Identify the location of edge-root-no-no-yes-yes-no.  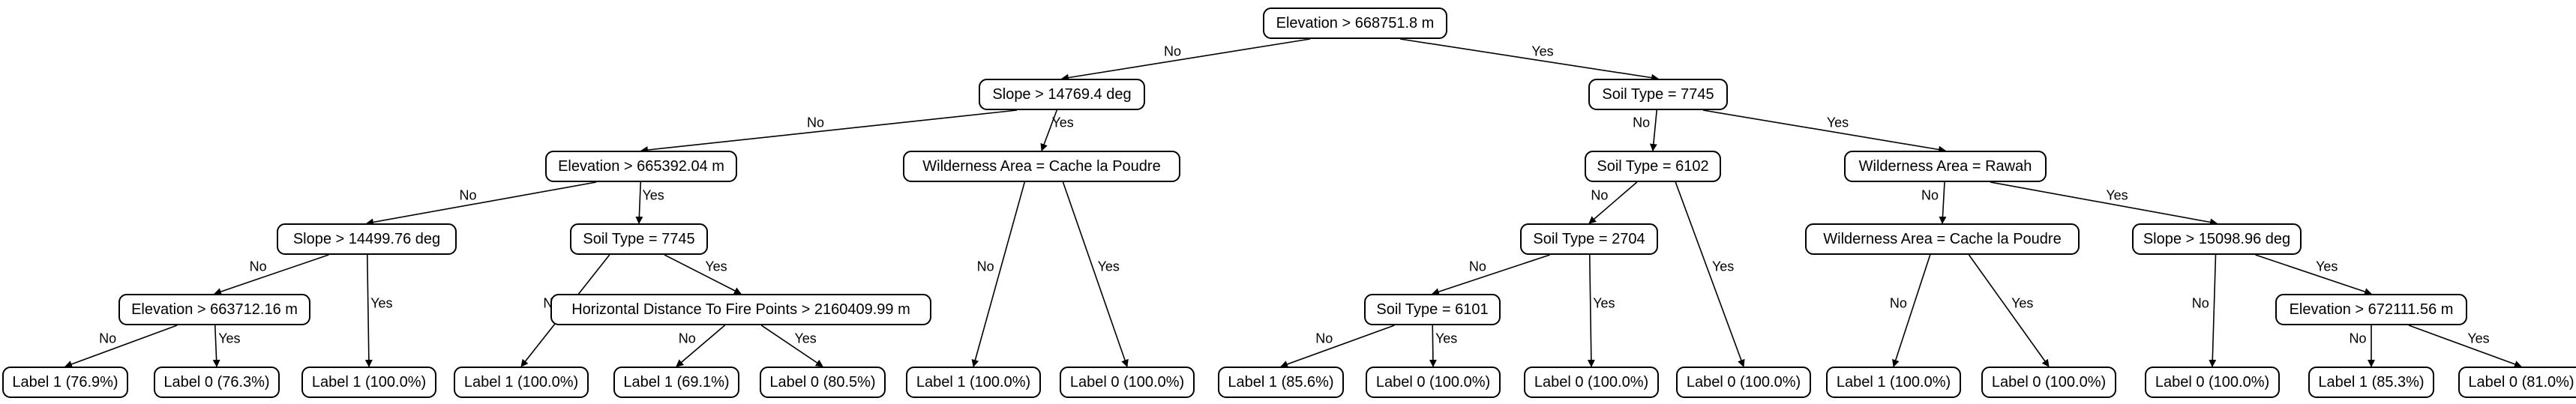
(701, 346).